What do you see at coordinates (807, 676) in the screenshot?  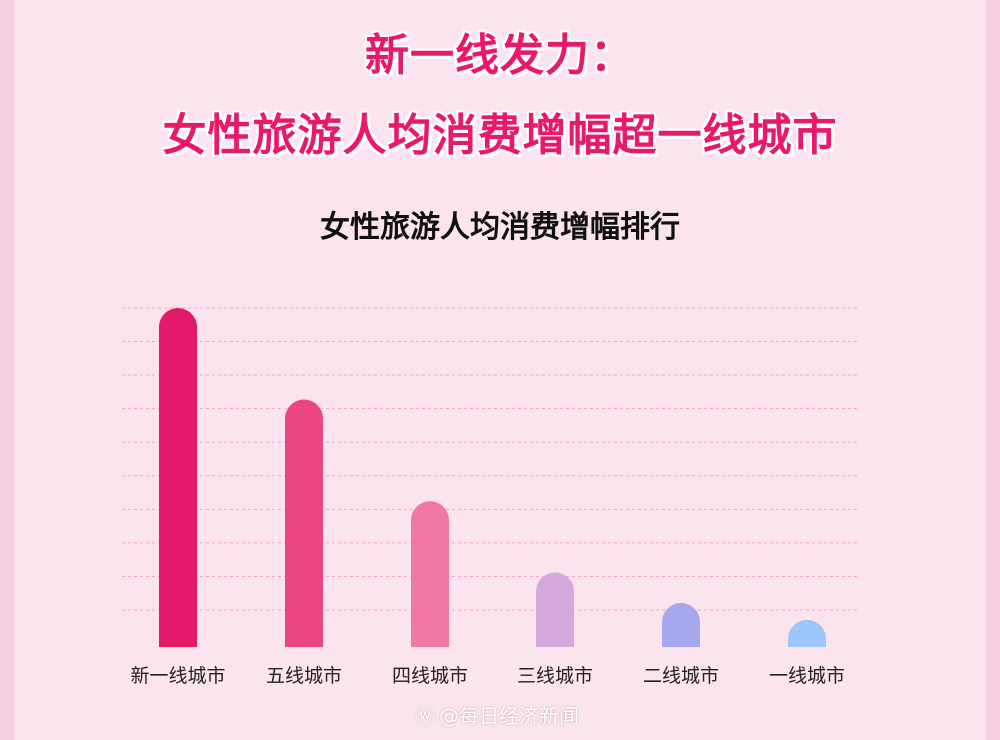 I see `category-label: 一线城市` at bounding box center [807, 676].